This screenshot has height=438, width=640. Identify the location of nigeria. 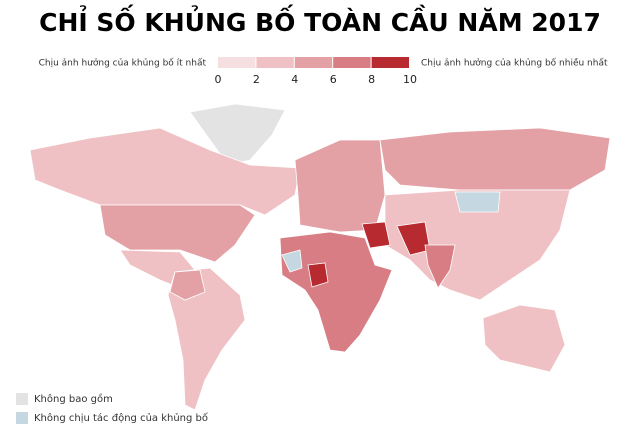
(318, 275).